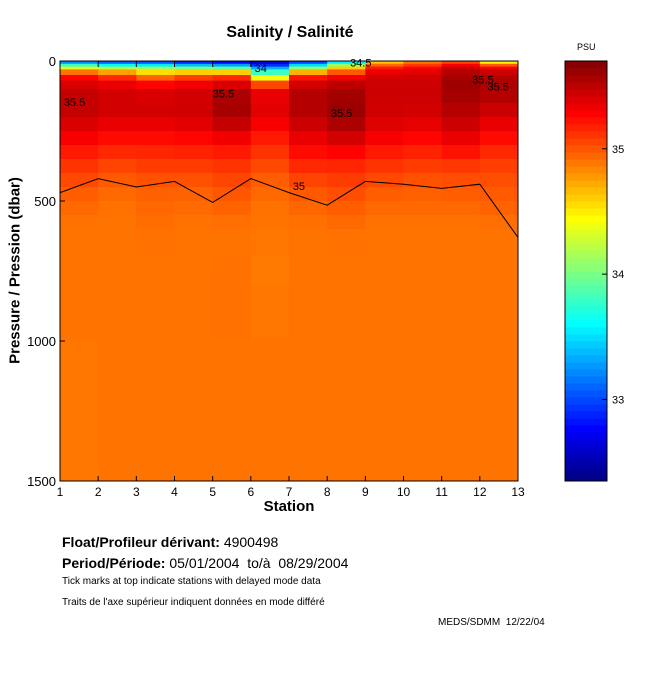 Image resolution: width=650 pixels, height=680 pixels. I want to click on colorbar-tick-label: 34, so click(618, 275).